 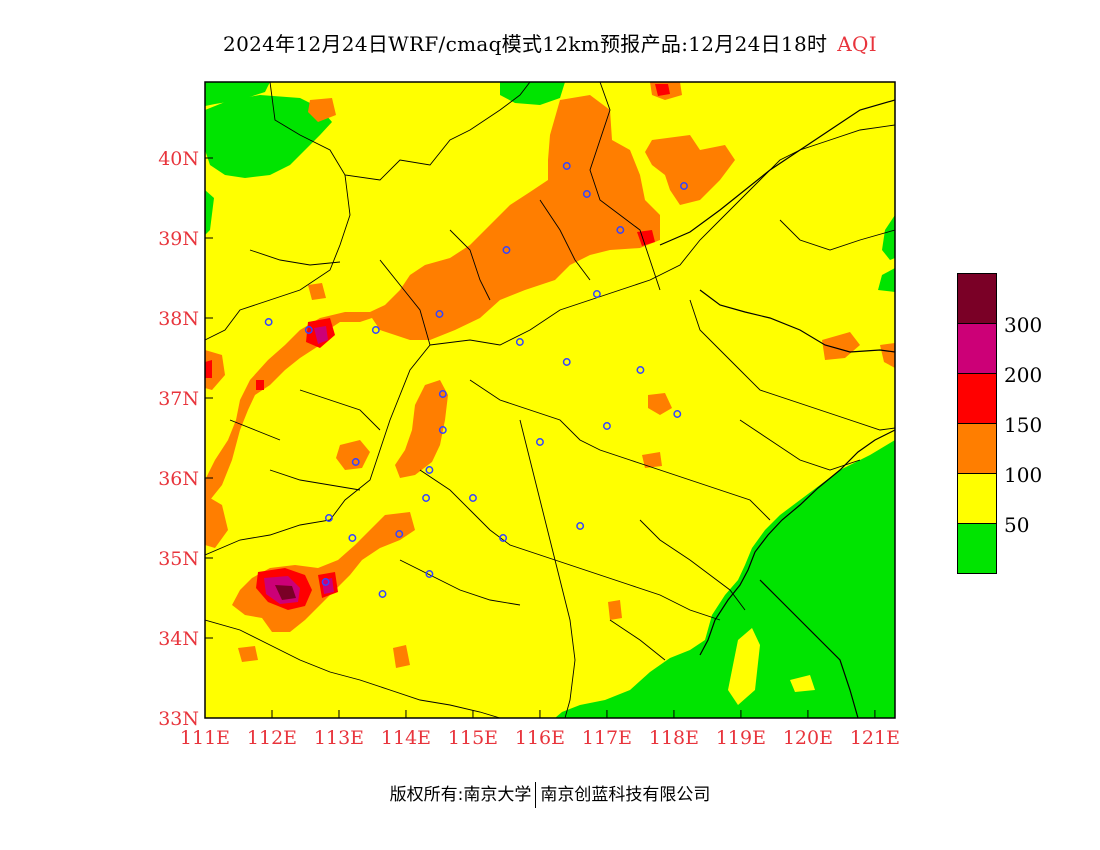 I want to click on field-magenta-zhengzhou, so click(x=328, y=586).